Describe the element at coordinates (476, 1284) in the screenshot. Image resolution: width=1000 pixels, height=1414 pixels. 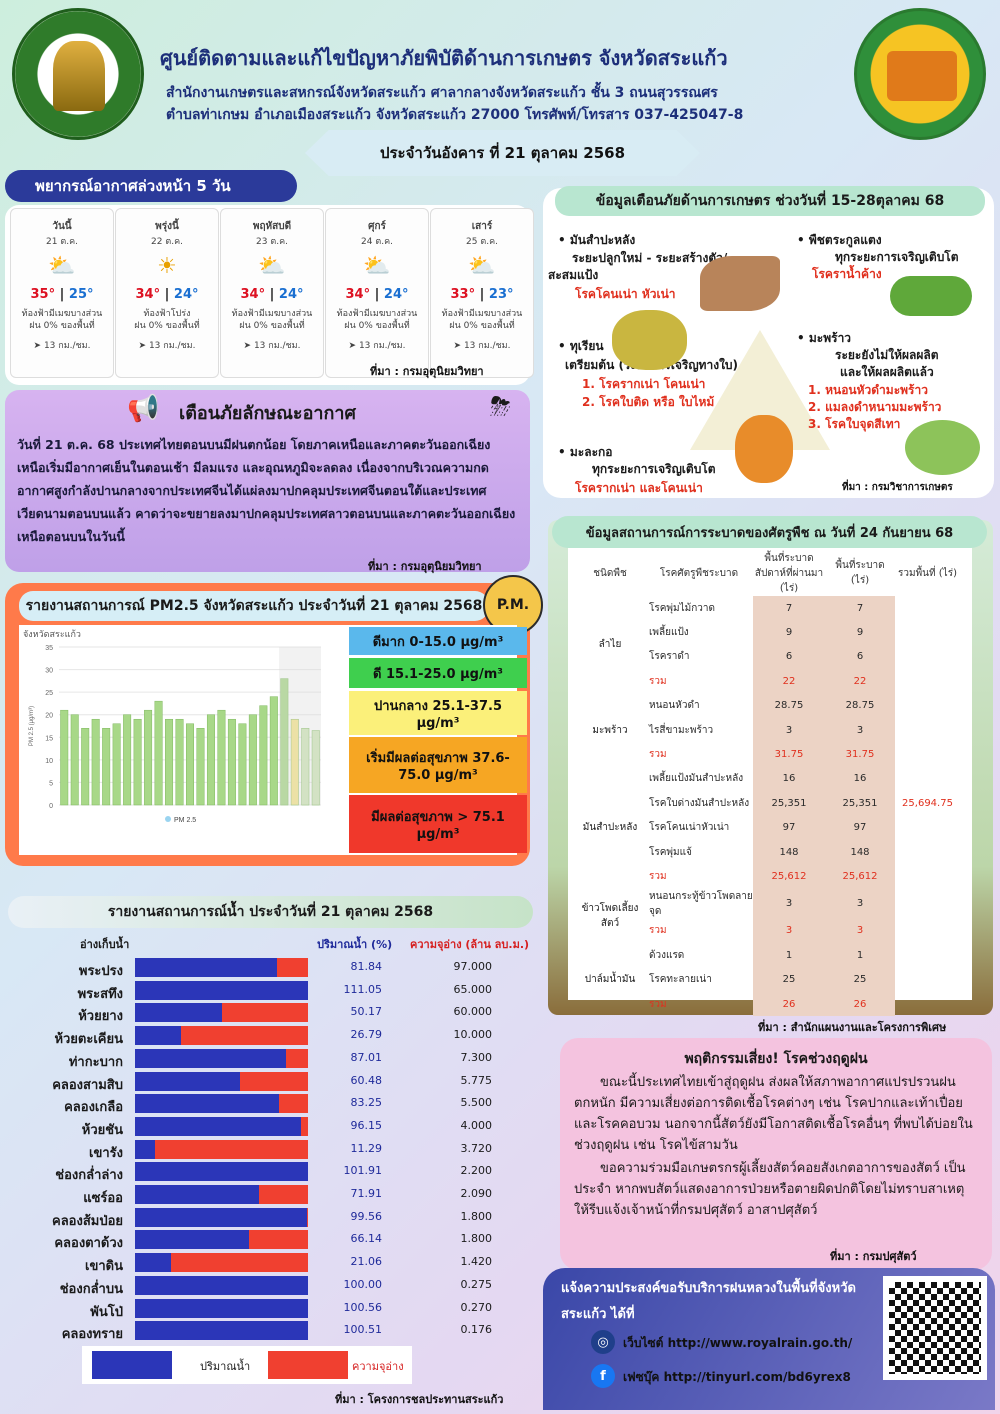
I see `reservoir-capacity: 0.275` at that location.